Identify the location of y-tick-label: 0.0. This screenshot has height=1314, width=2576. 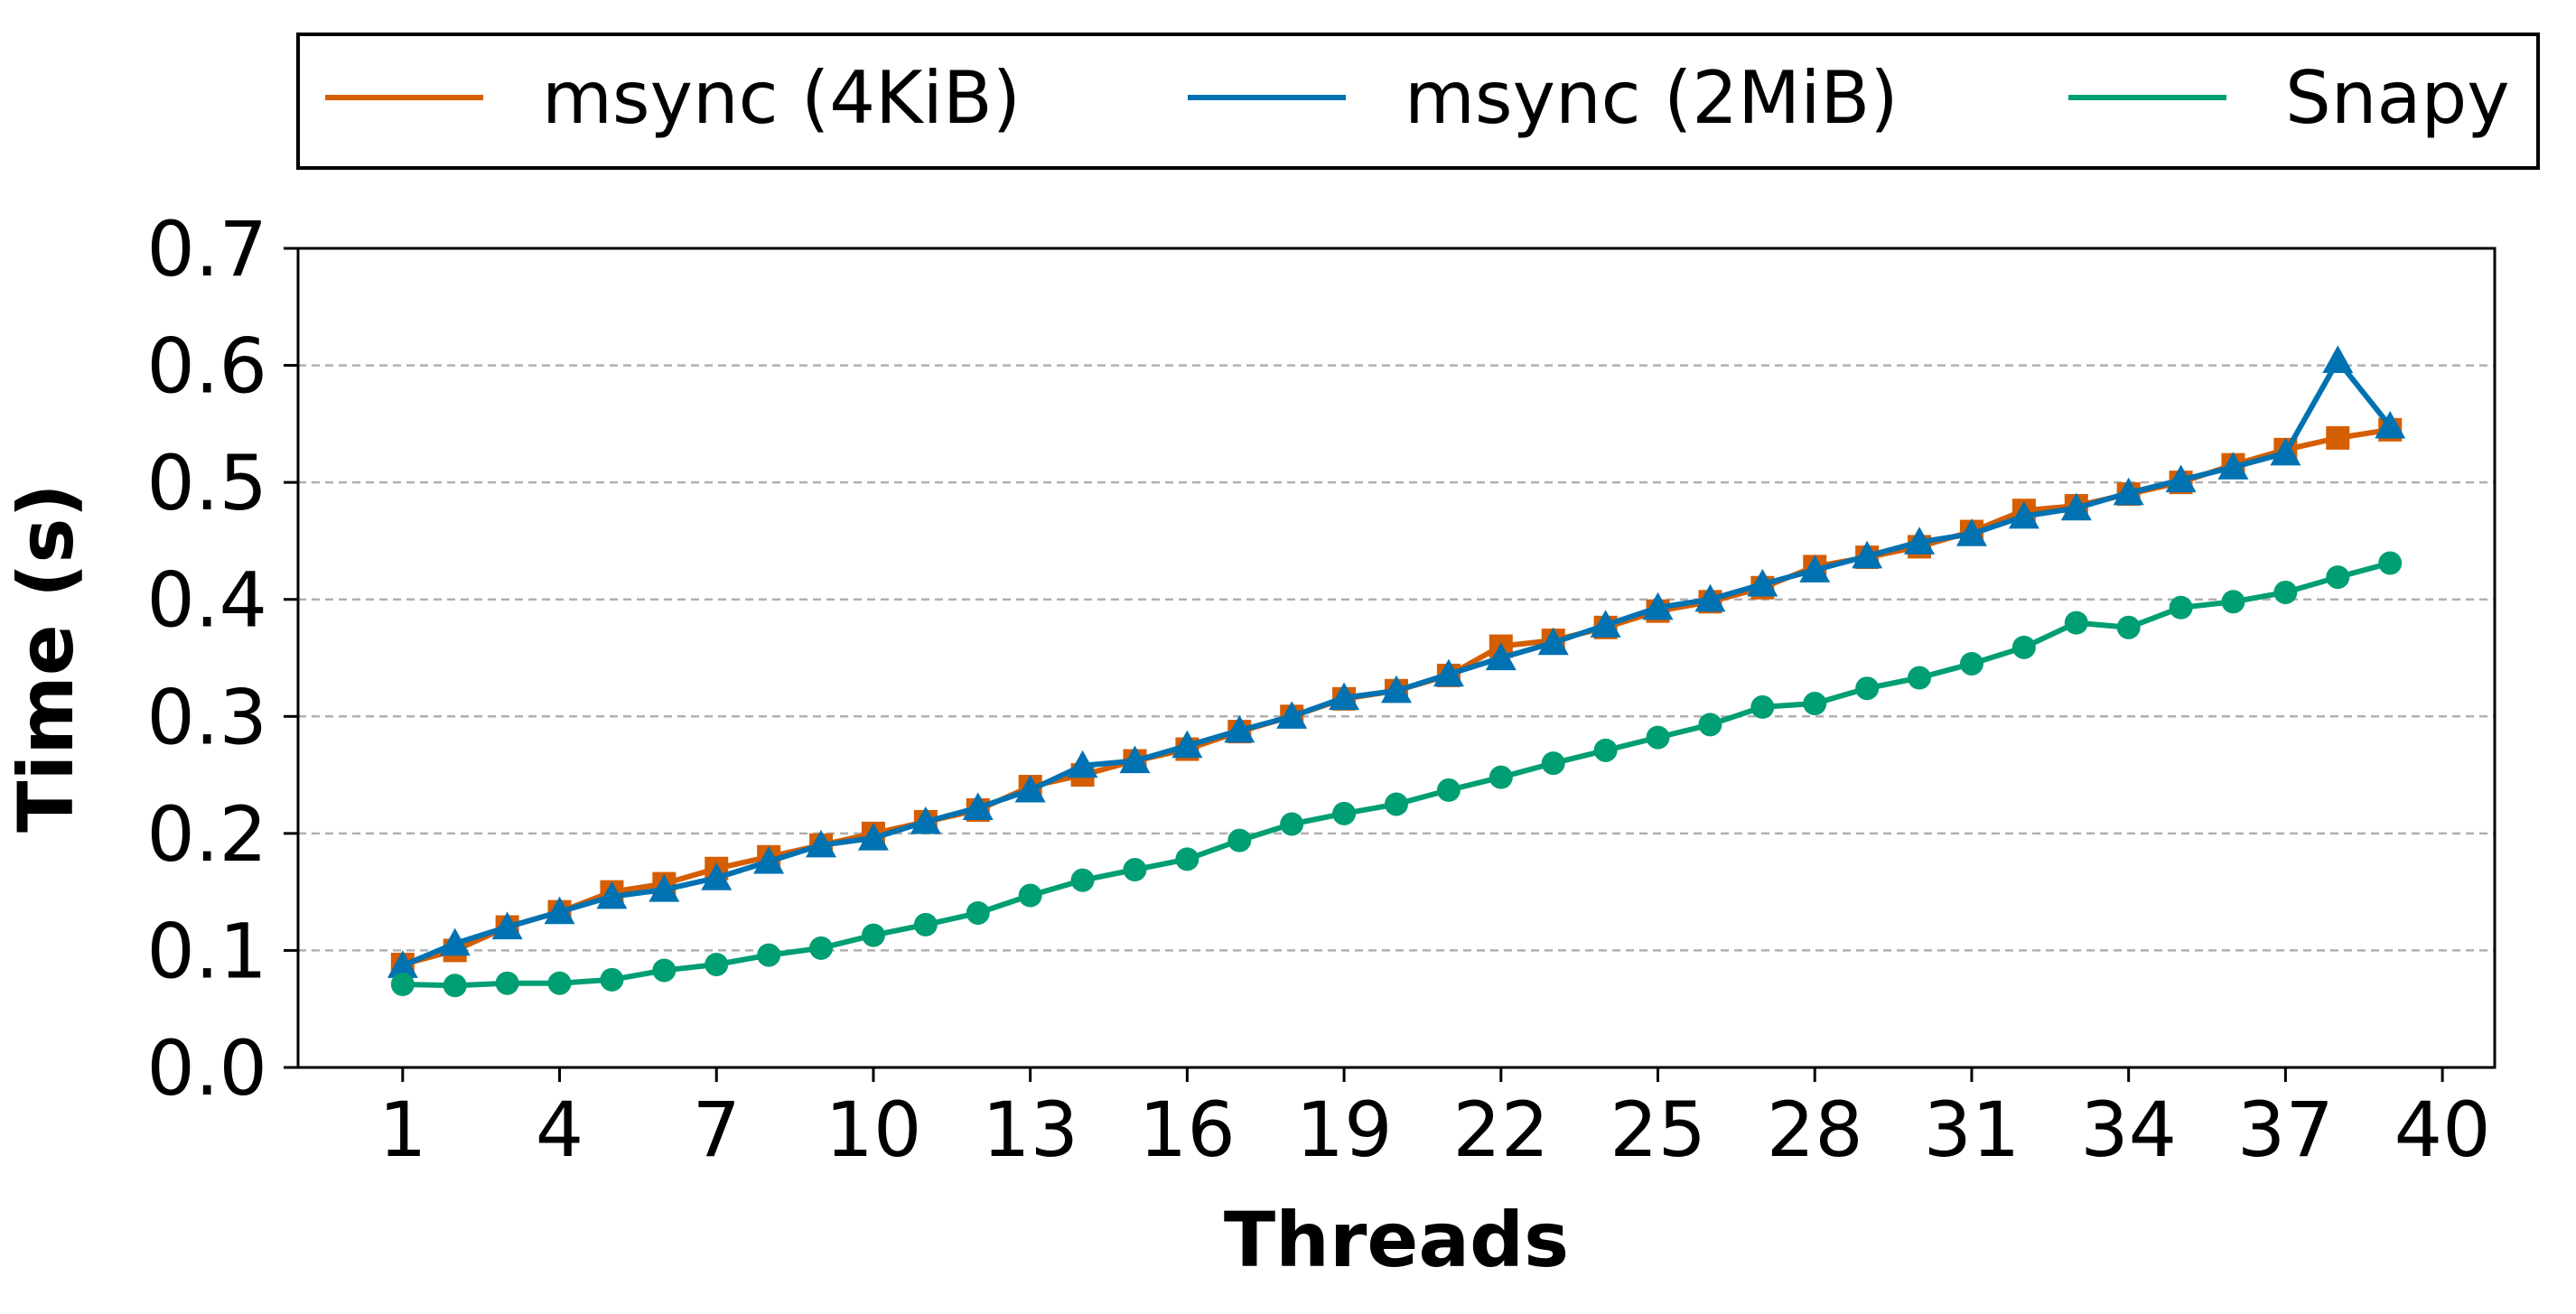
(206, 1068).